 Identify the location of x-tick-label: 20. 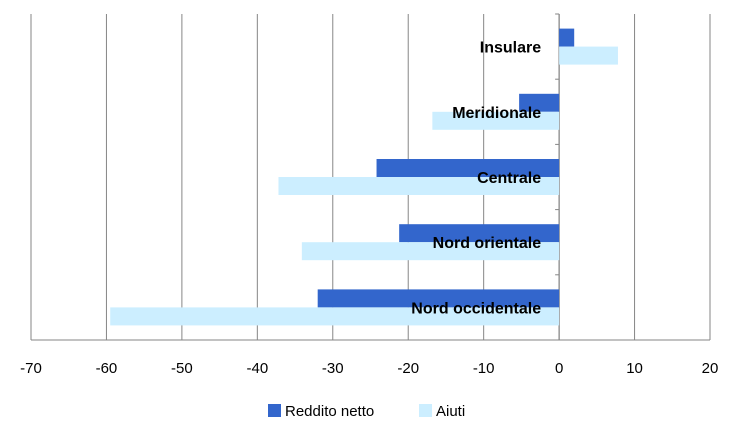
(710, 368).